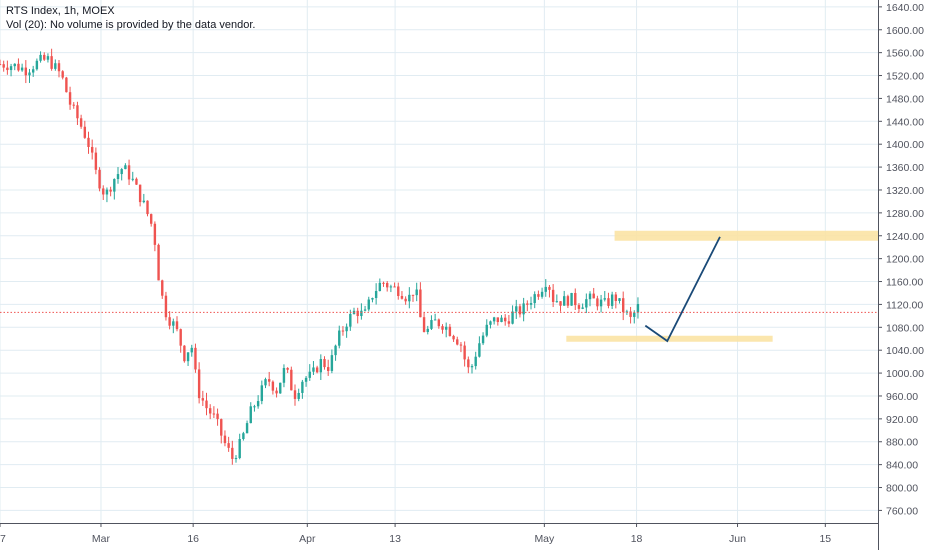 The height and width of the screenshot is (555, 932). Describe the element at coordinates (902, 511) in the screenshot. I see `y-tick-label: 760.00` at that location.